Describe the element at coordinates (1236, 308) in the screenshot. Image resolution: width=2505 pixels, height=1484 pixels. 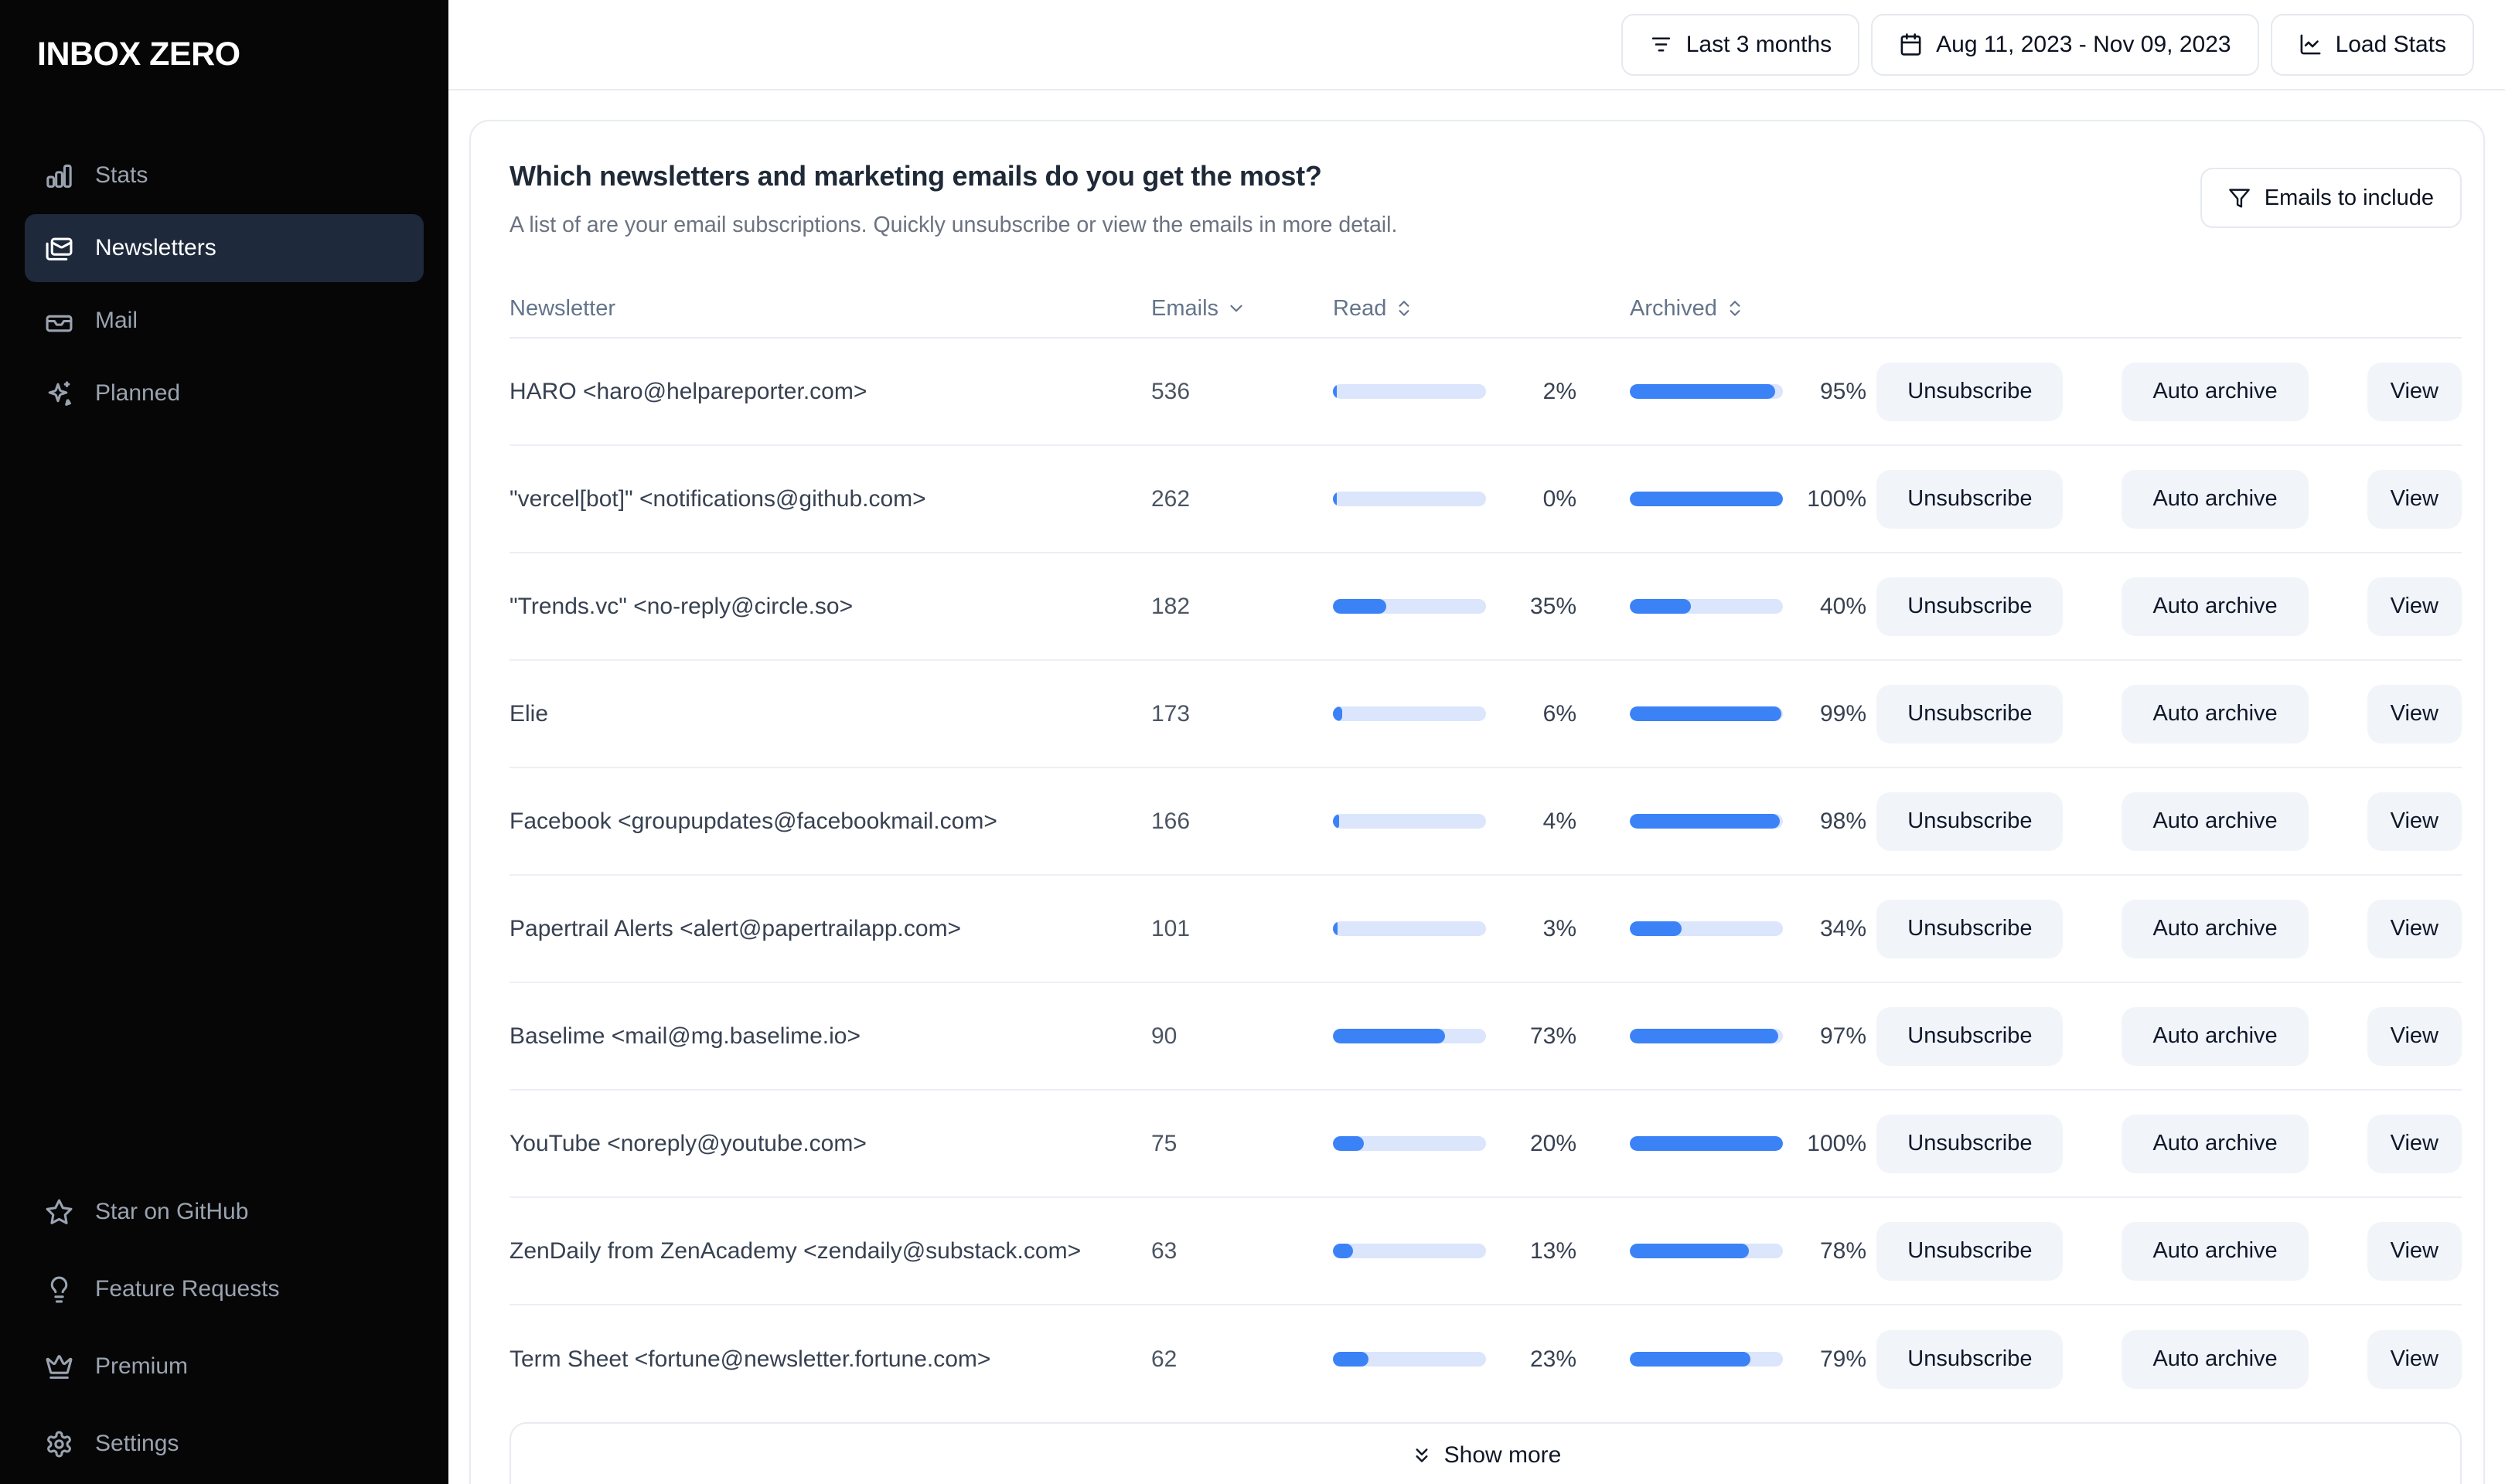
I see `chevron-down-icon` at that location.